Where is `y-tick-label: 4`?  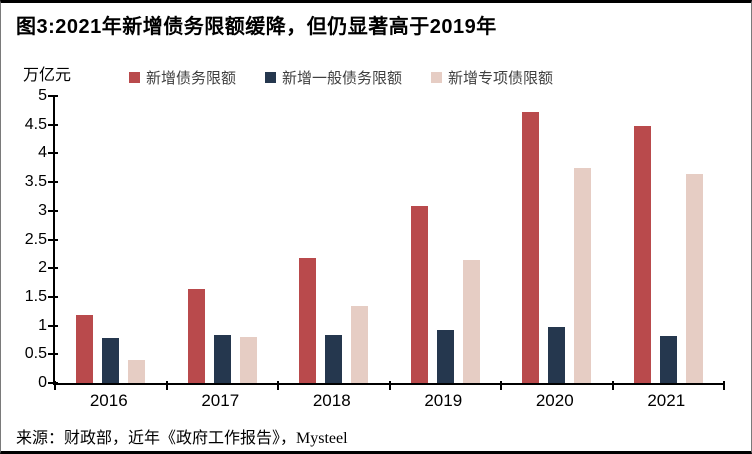
y-tick-label: 4 is located at coordinates (42, 153).